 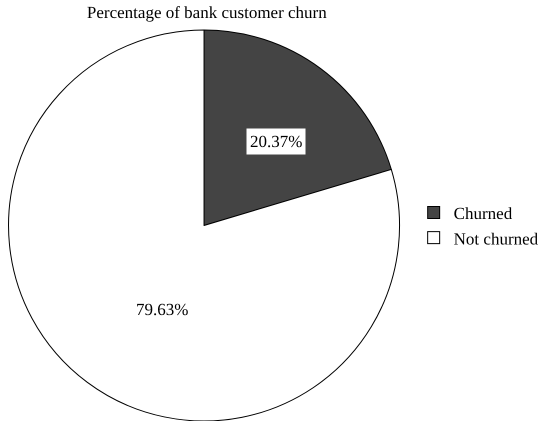 What do you see at coordinates (496, 238) in the screenshot?
I see `legend-label: Not churned` at bounding box center [496, 238].